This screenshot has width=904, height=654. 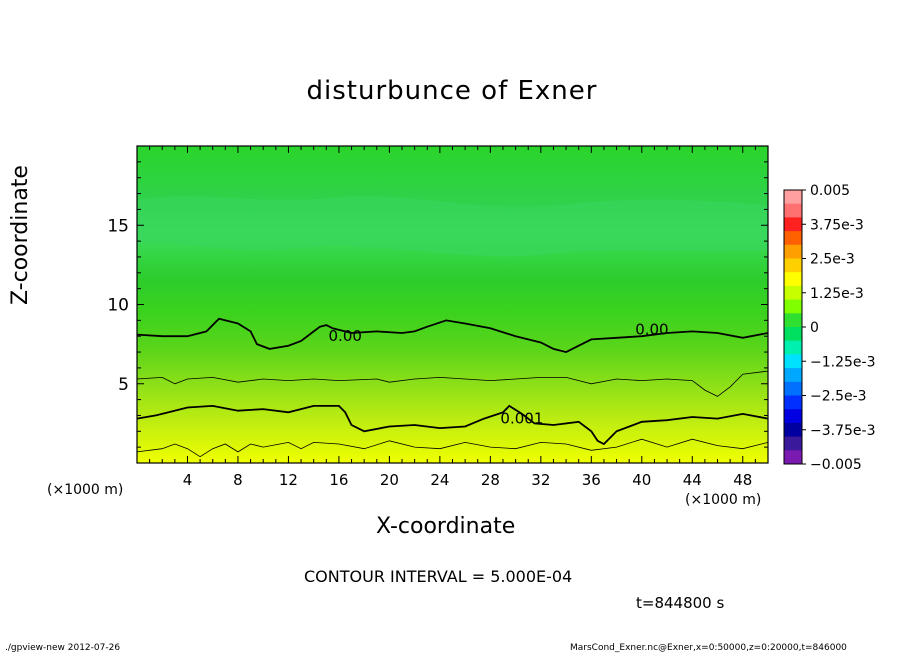 I want to click on y-tick-label: 5, so click(x=123, y=385).